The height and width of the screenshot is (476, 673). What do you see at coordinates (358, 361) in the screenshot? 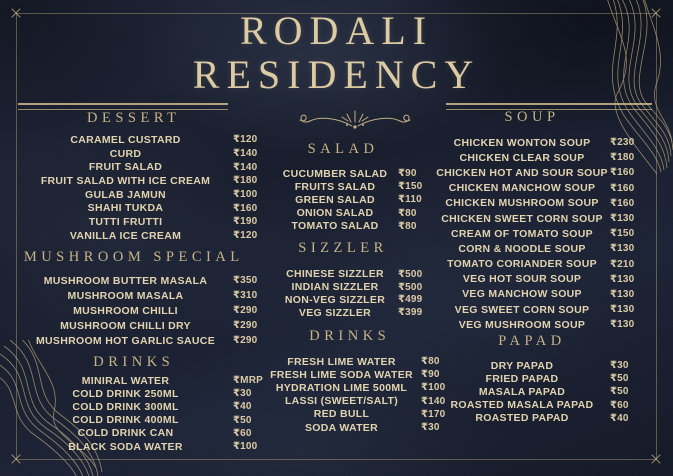
I see `menu-item-row: FRESH LIME WATER ₹80` at bounding box center [358, 361].